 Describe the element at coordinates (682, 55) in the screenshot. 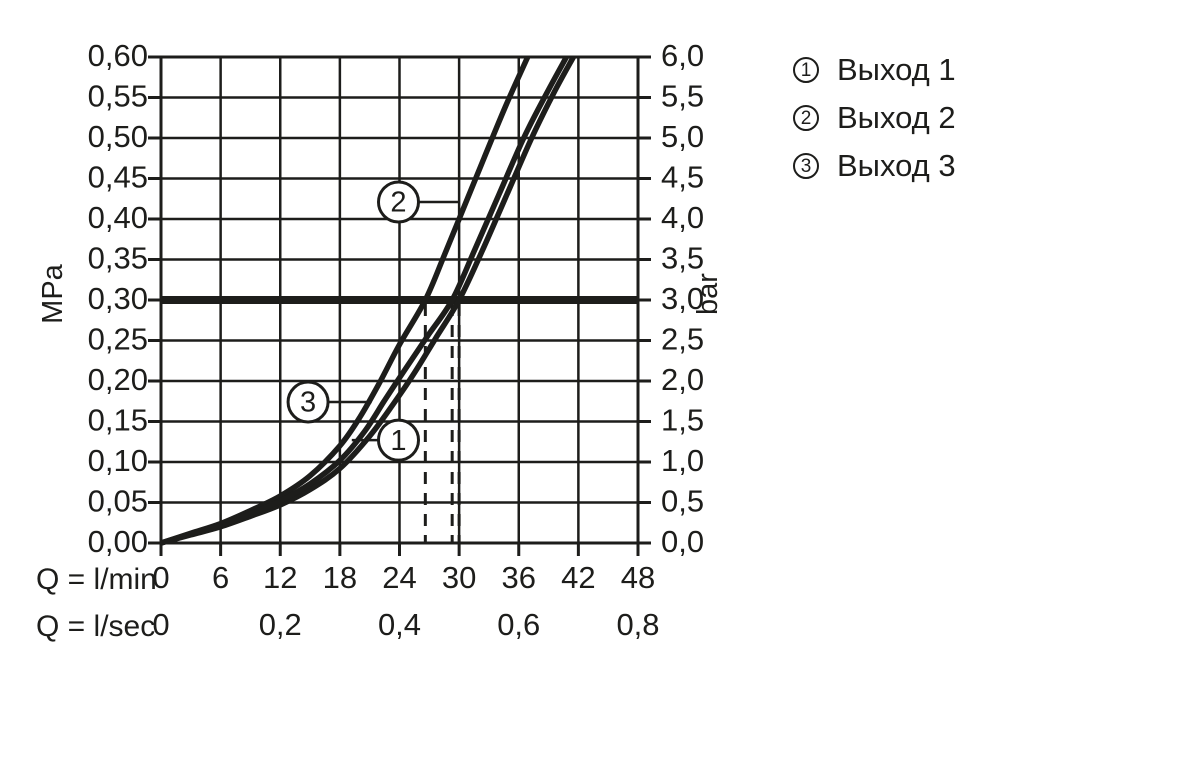

I see `y-tick-label-bar: 6,0` at that location.